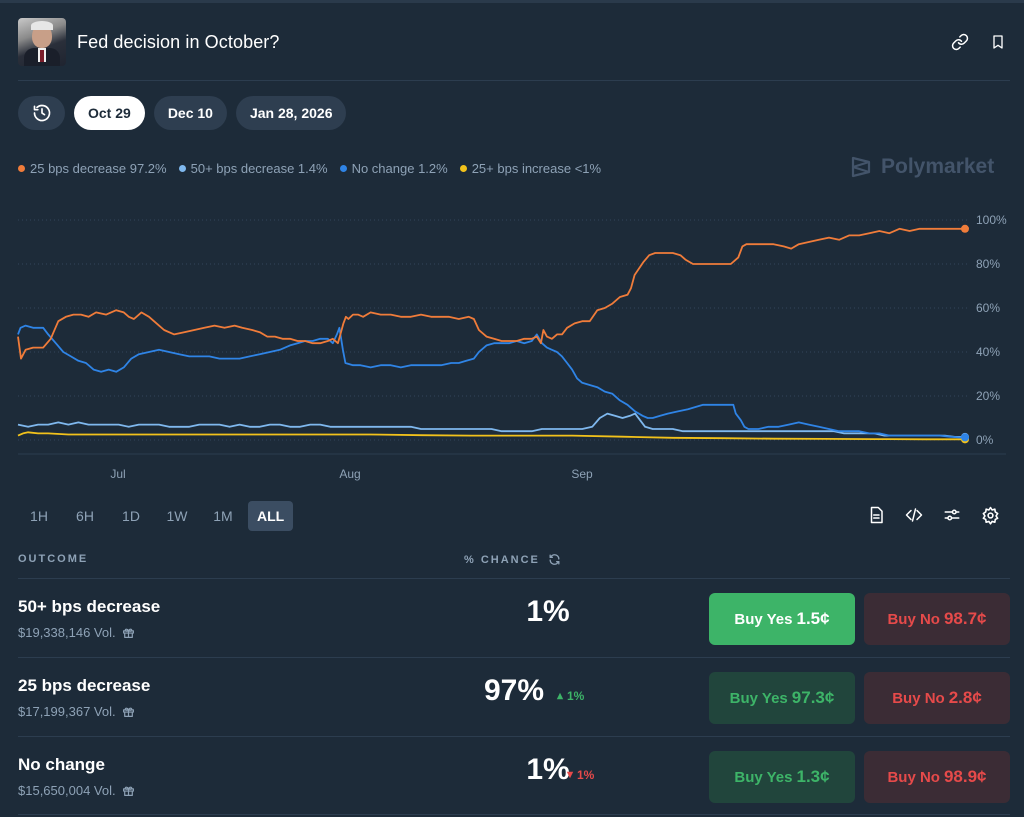  I want to click on series-line-25-bps-increase, so click(491, 436).